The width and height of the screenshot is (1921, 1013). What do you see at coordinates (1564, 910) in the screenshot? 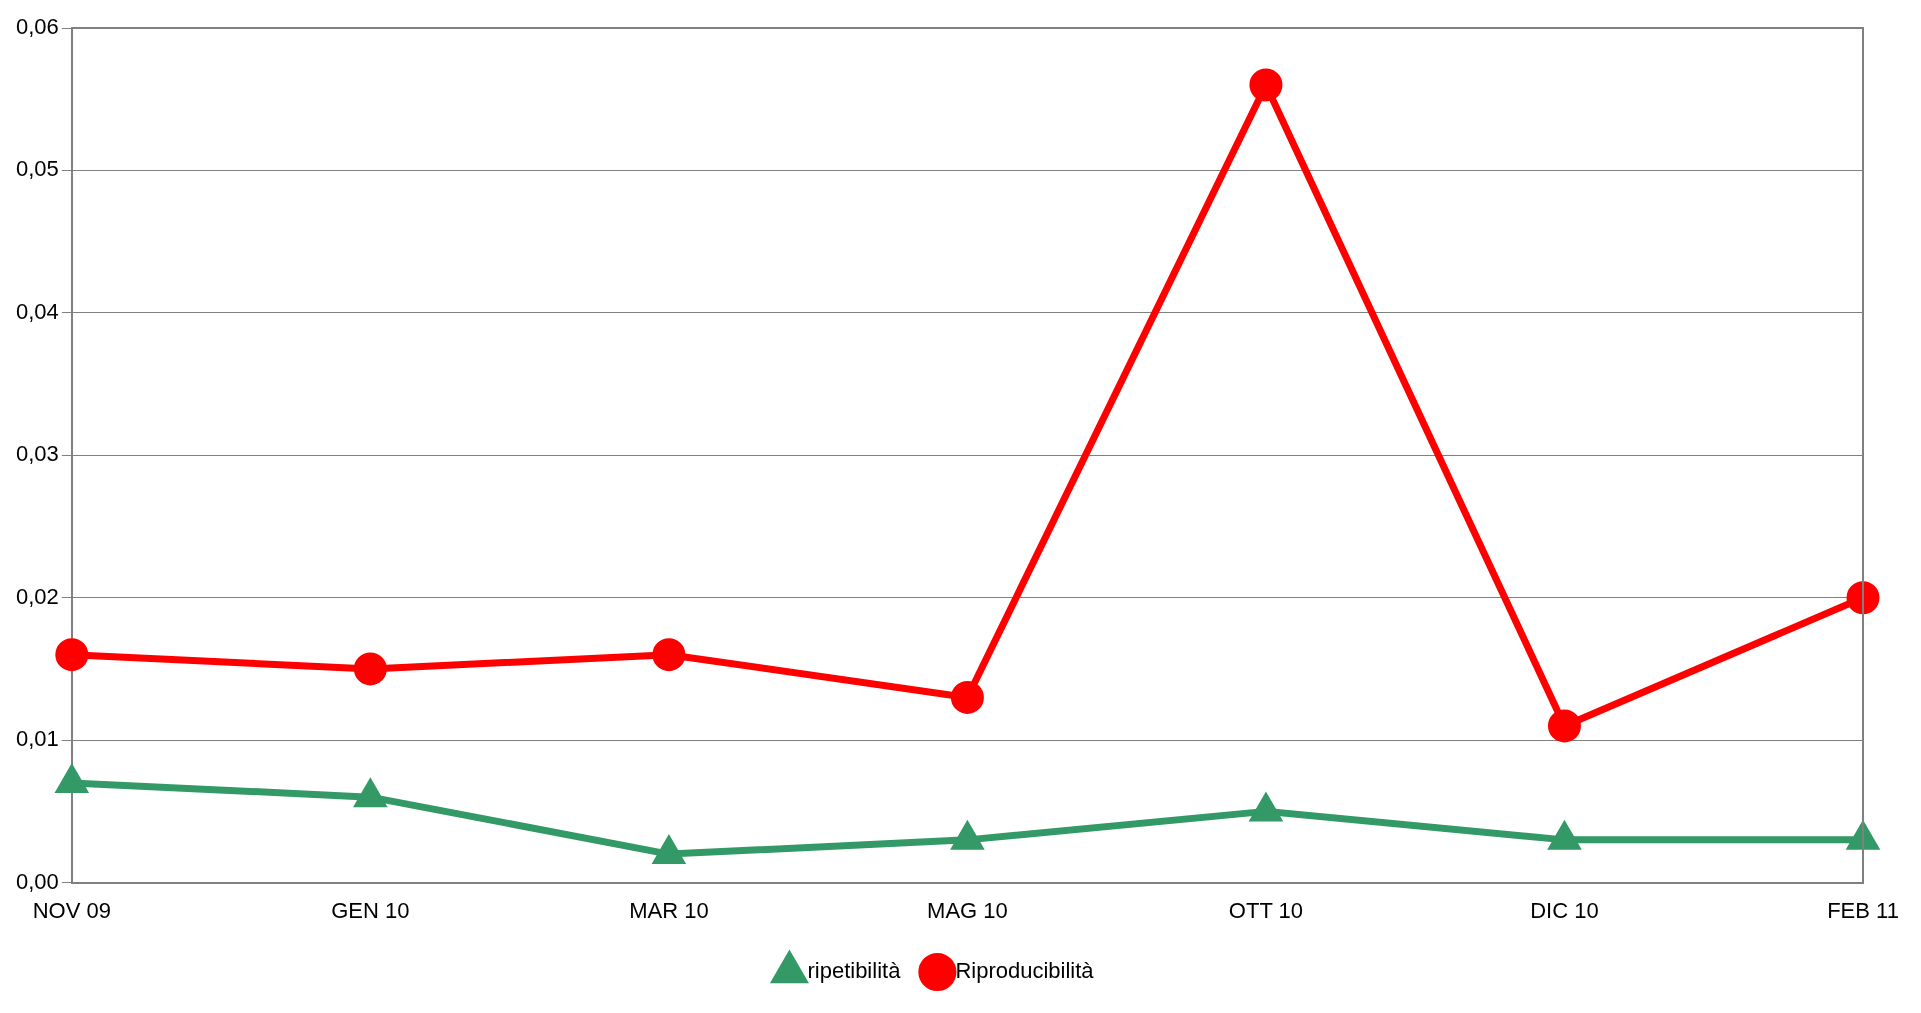
I see `x-tick-label: DIC 10` at bounding box center [1564, 910].